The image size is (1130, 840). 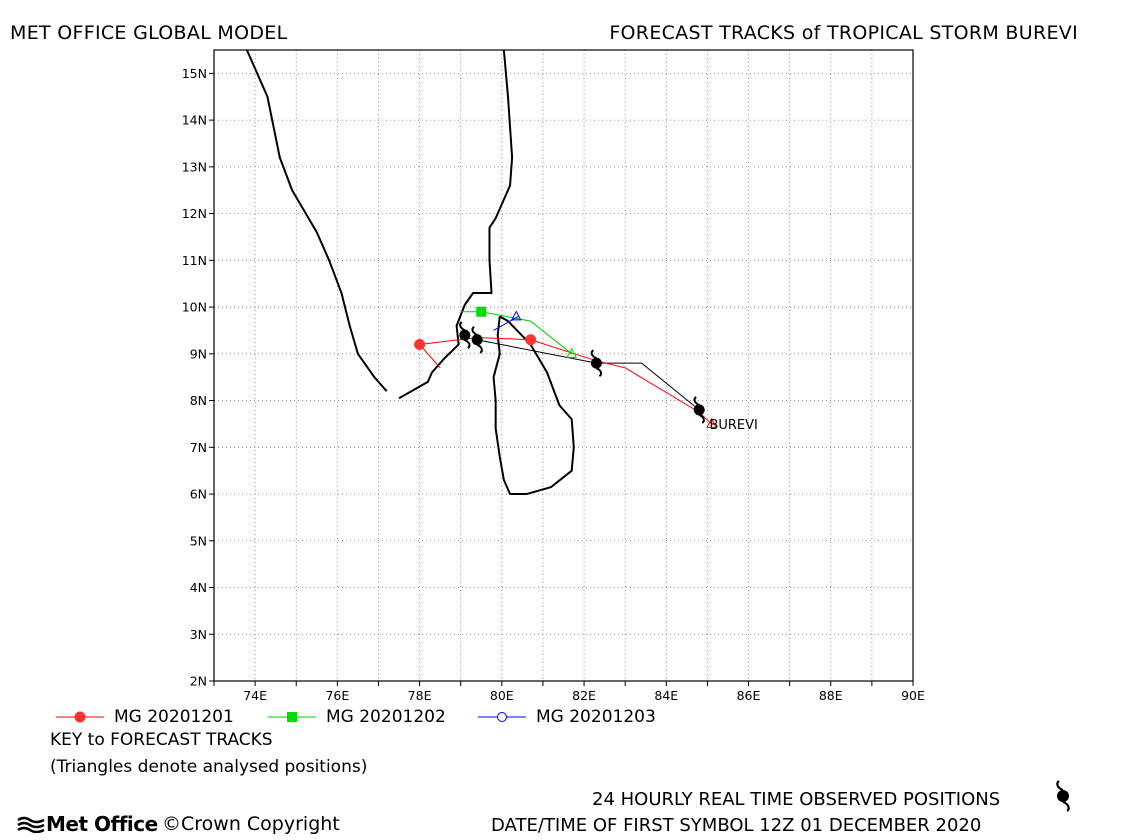 I want to click on y-tick-label: 3N, so click(x=198, y=634).